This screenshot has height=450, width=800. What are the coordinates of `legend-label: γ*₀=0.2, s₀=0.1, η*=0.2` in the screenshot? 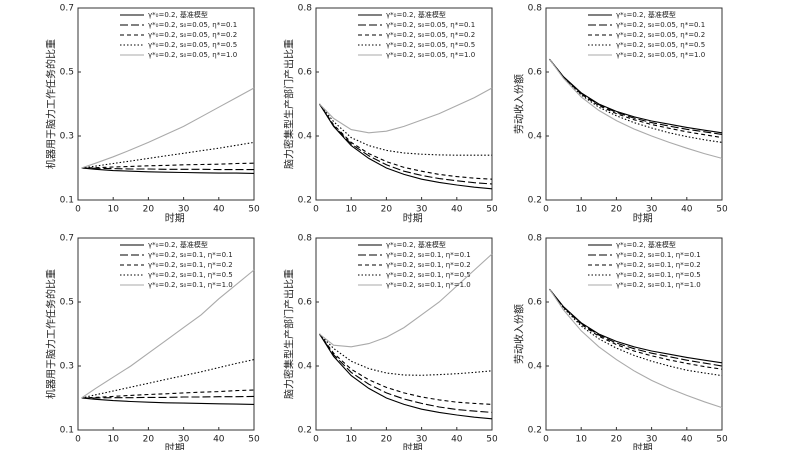 It's located at (190, 265).